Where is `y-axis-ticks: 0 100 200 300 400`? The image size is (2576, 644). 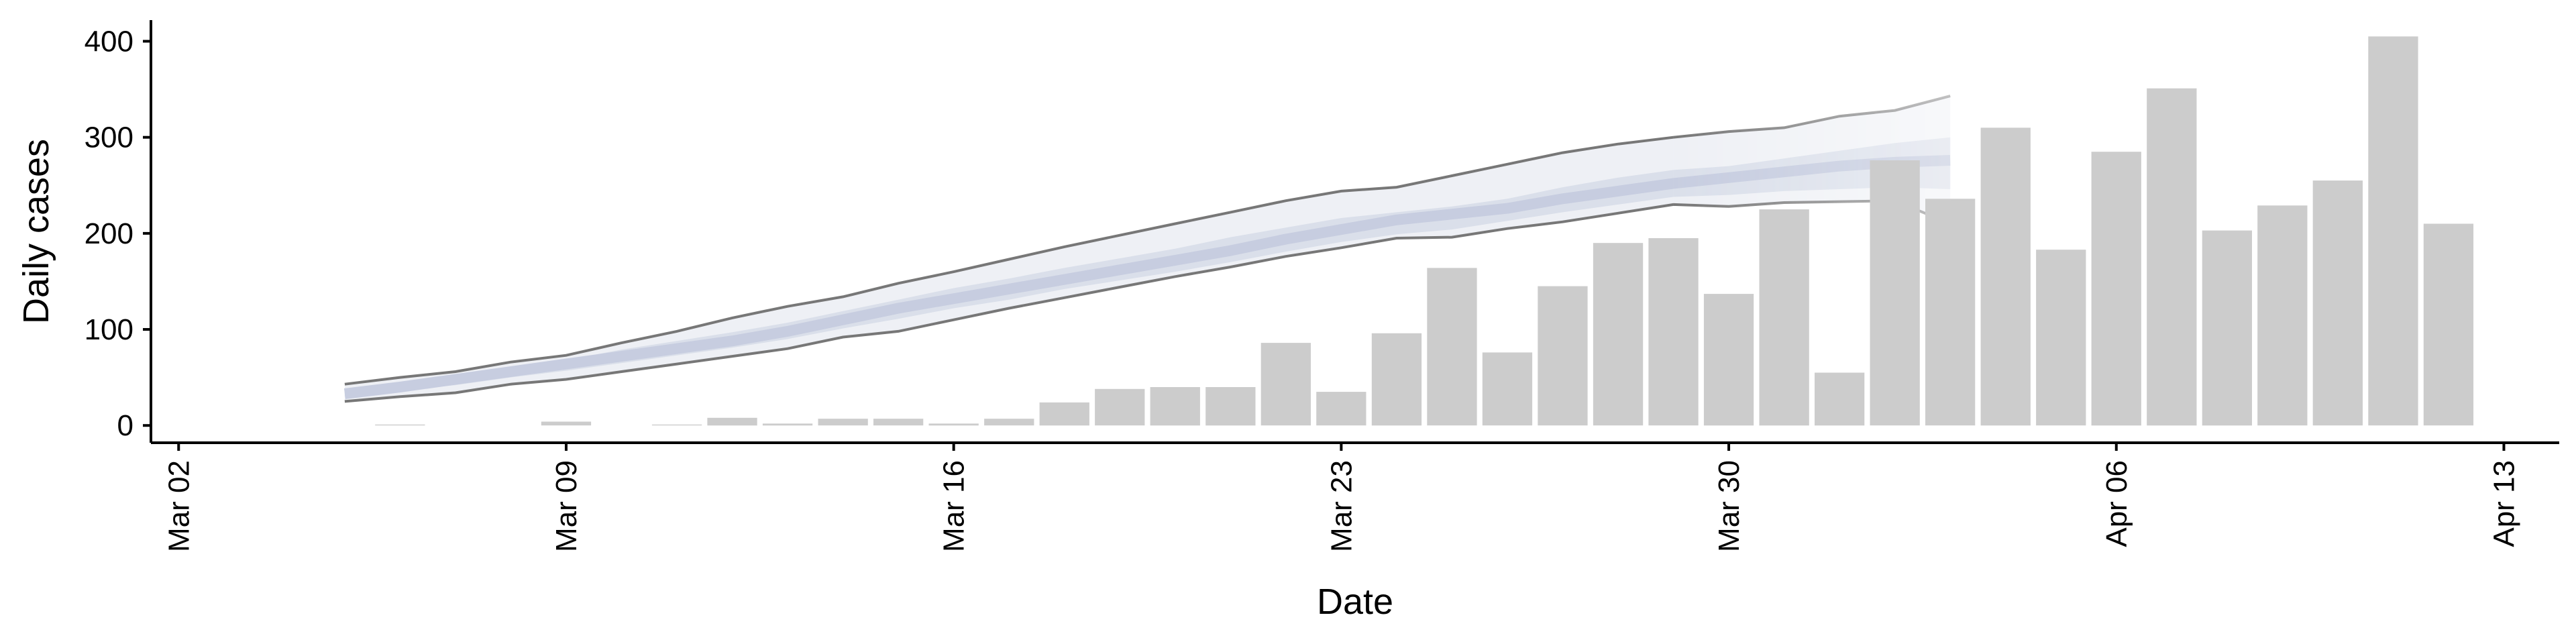 y-axis-ticks: 0 100 200 300 400 is located at coordinates (118, 233).